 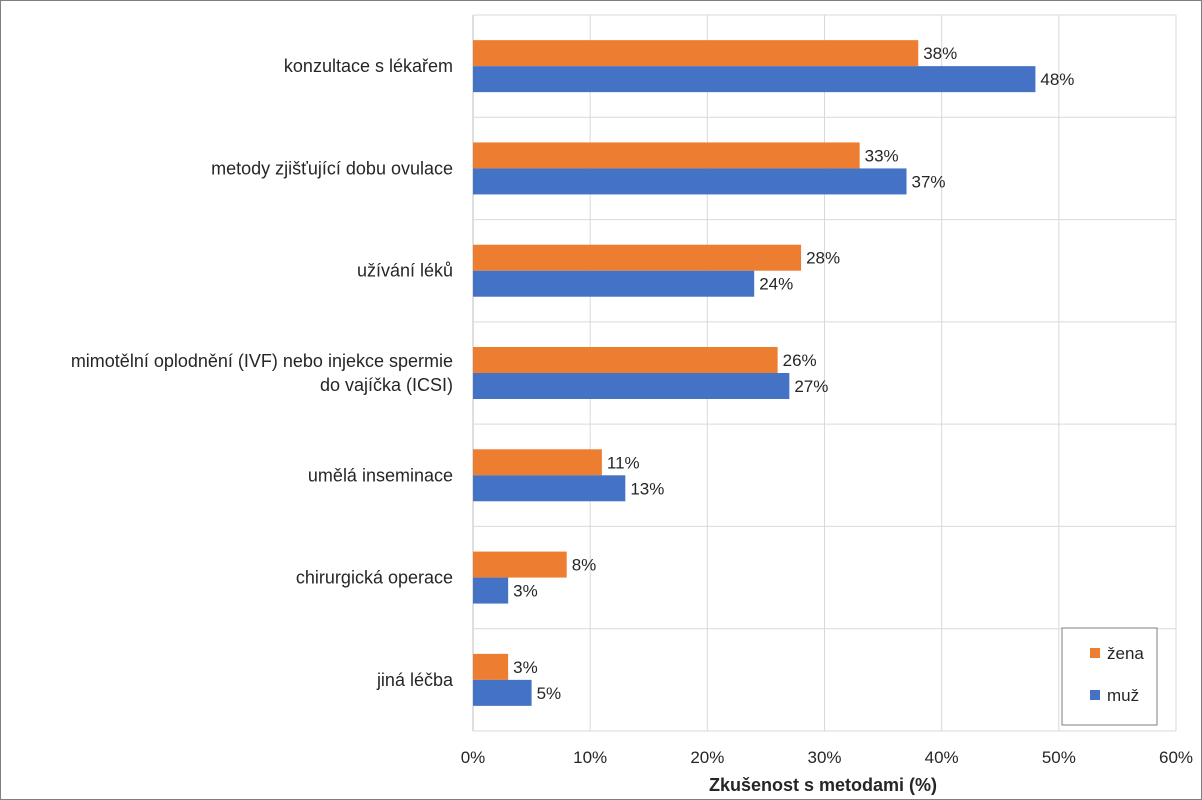 I want to click on legend: žena muž, so click(x=1109, y=676).